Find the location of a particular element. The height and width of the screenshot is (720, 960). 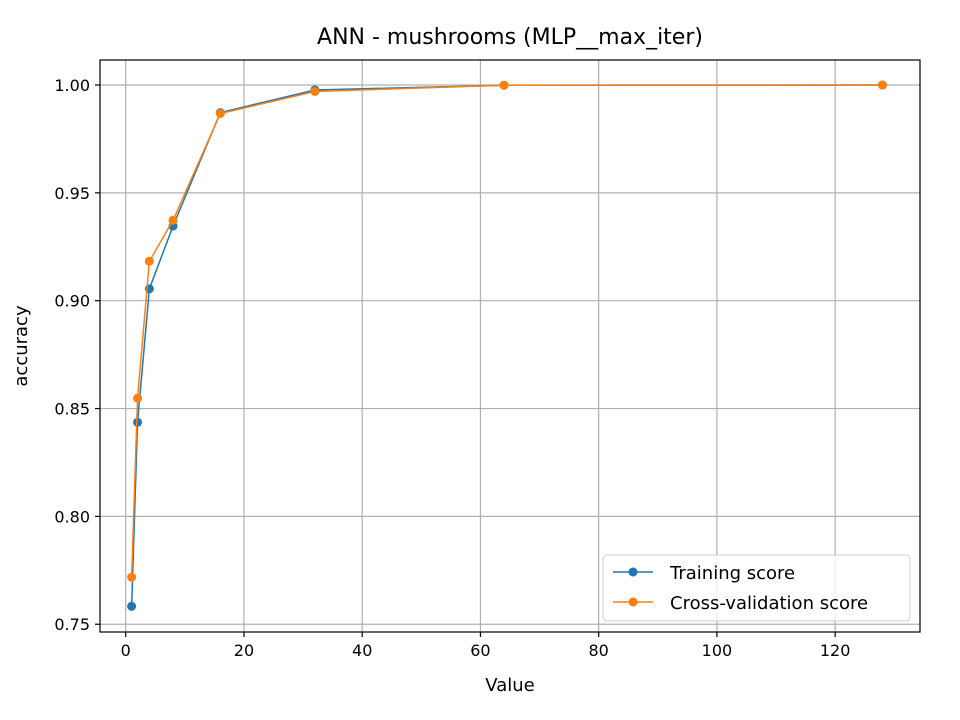

x-axis-label: Value is located at coordinates (509, 685).